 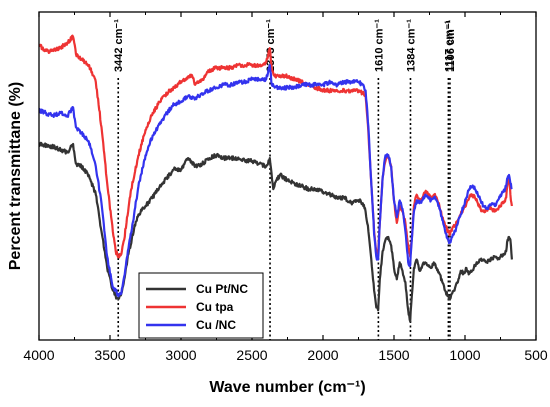 I want to click on peak-label: 1384 cm⁻¹, so click(x=411, y=45).